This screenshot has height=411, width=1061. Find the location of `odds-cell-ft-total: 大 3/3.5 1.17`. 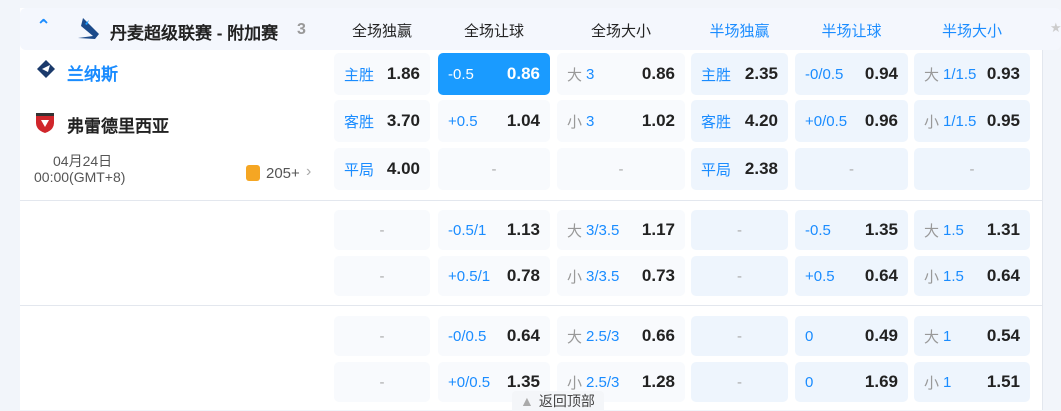

odds-cell-ft-total: 大 3/3.5 1.17 is located at coordinates (621, 230).